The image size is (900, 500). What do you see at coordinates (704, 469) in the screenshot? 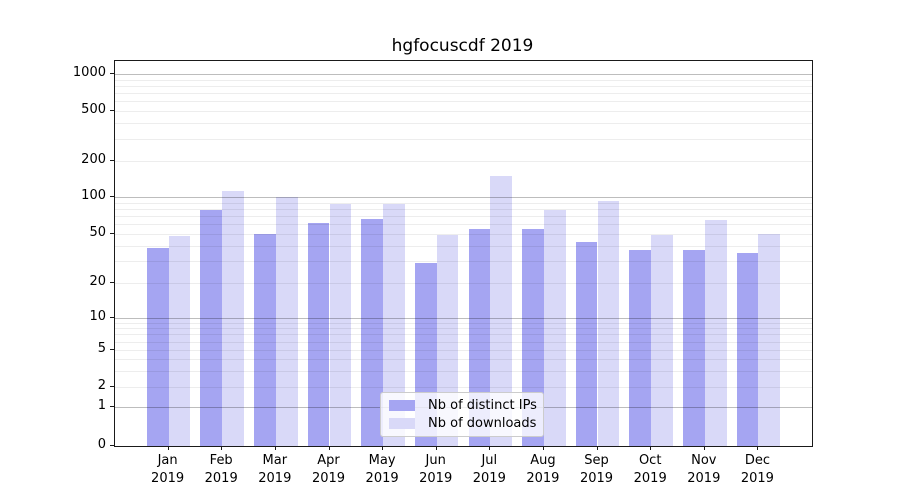
I see `x-tick-label: Nov 2019` at bounding box center [704, 469].